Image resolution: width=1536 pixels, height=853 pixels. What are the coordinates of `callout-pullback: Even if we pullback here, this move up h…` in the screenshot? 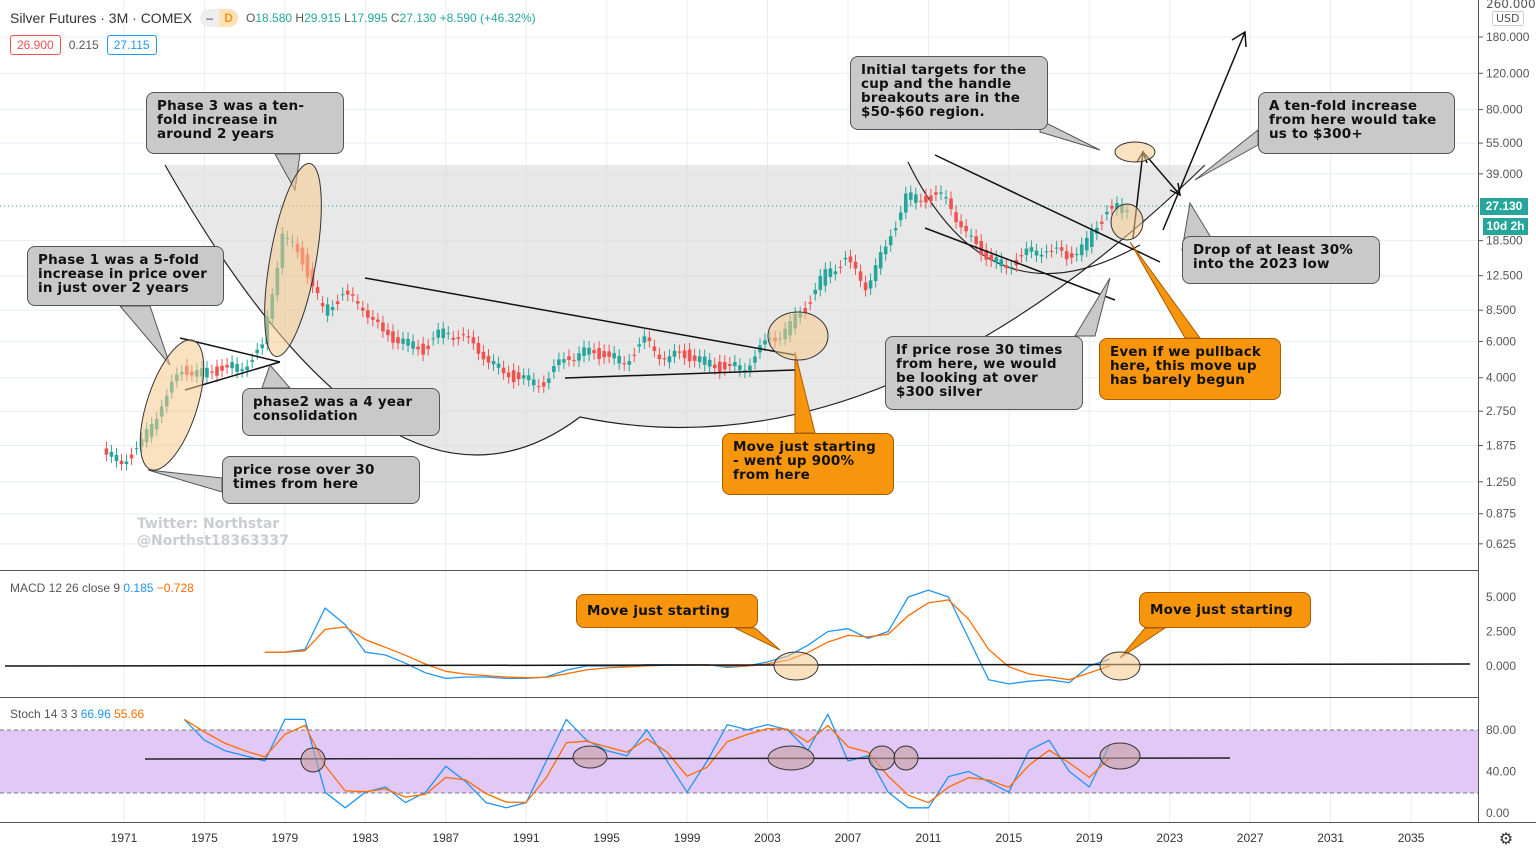 It's located at (1190, 369).